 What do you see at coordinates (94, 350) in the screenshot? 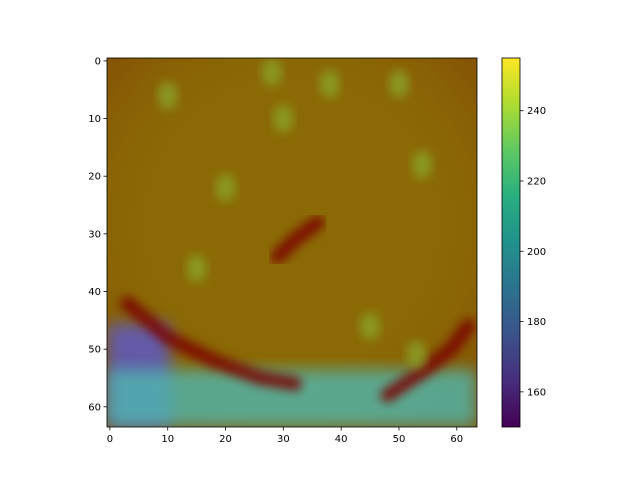
I see `y-tick-label-50: 50` at bounding box center [94, 350].